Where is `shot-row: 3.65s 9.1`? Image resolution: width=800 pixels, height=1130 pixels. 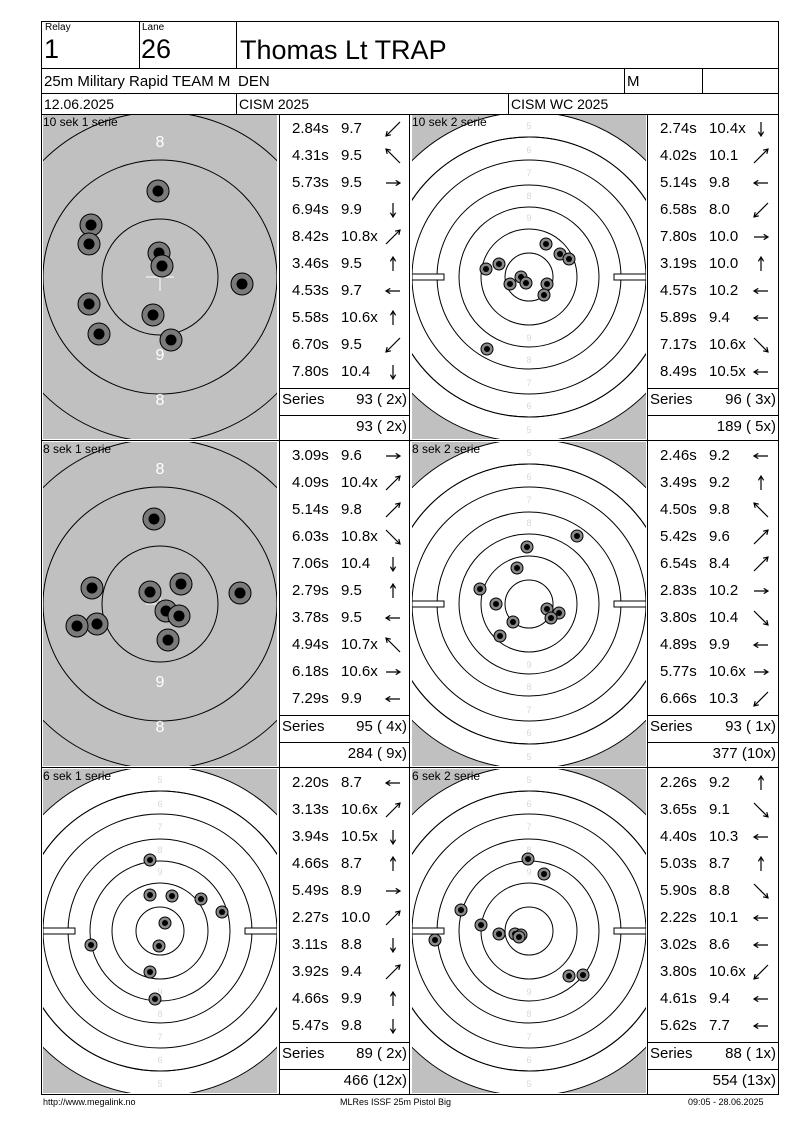
shot-row: 3.65s 9.1 is located at coordinates (713, 810).